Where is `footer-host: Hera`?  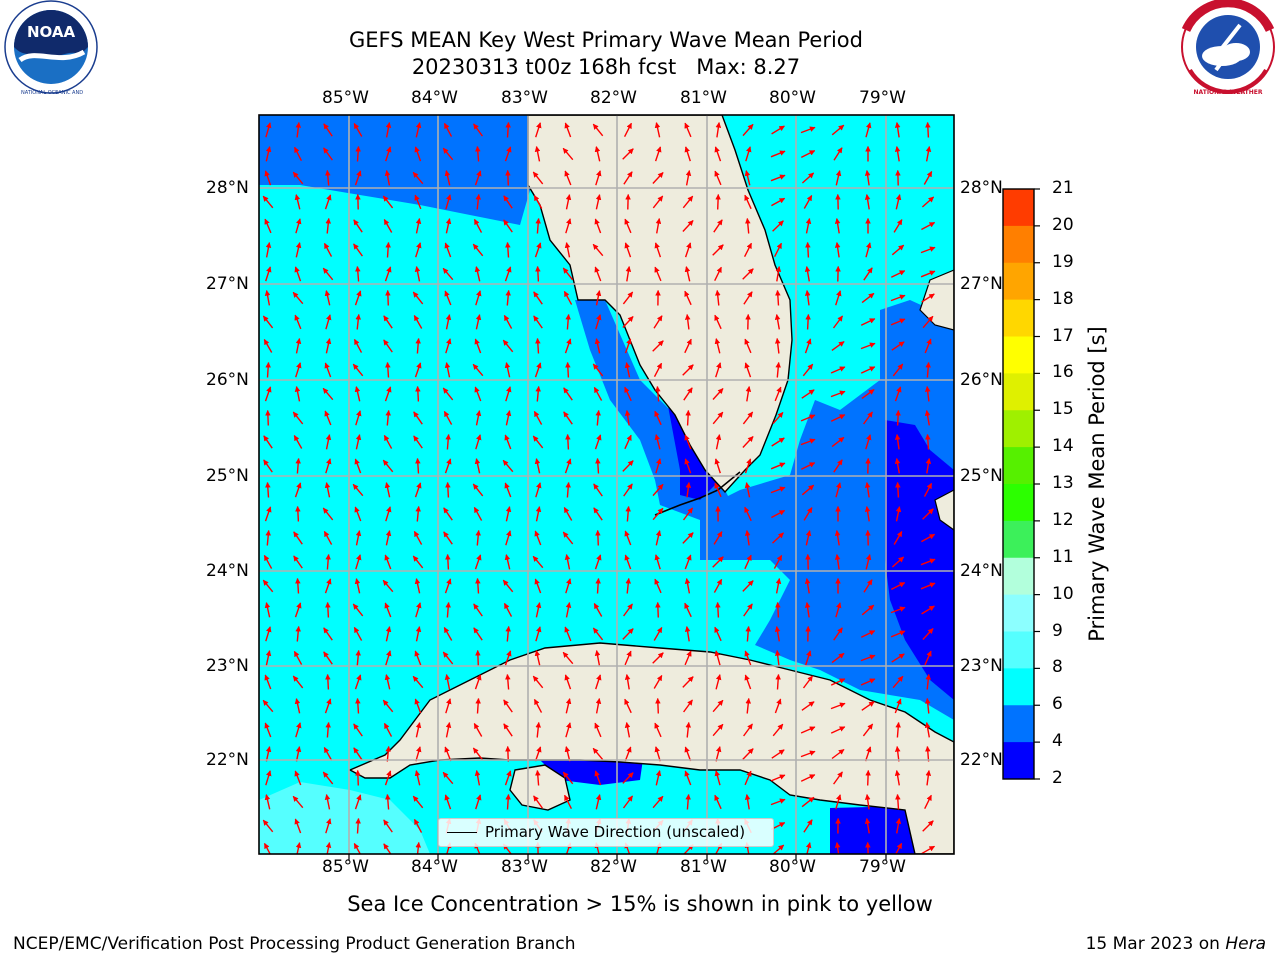
footer-host: Hera is located at coordinates (1245, 944).